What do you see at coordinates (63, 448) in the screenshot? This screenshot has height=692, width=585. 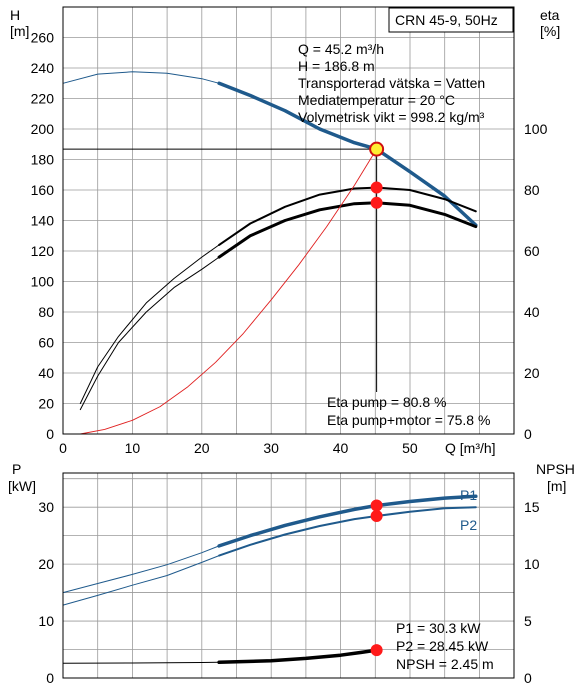 I see `x-tick-label: 0` at bounding box center [63, 448].